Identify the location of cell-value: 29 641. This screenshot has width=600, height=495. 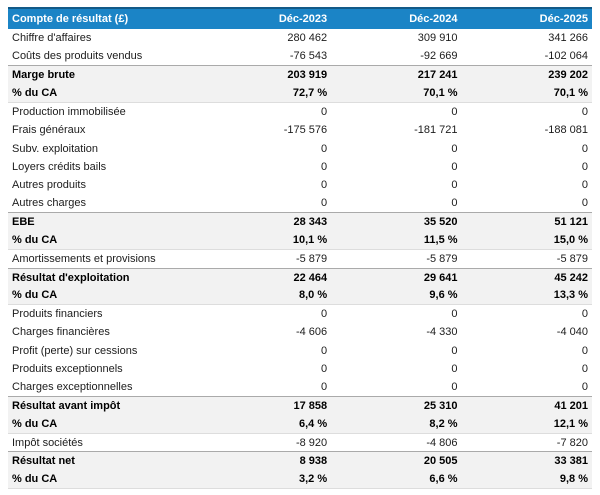
(396, 277).